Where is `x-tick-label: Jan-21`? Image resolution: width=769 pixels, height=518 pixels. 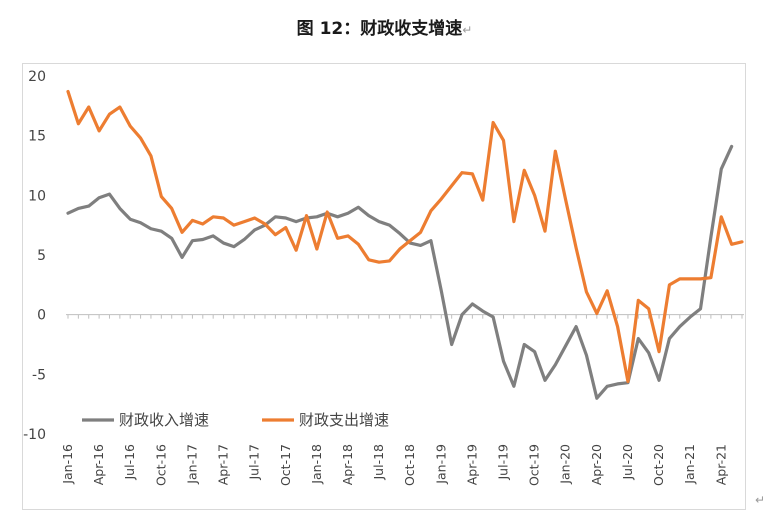
x-tick-label: Jan-21 is located at coordinates (689, 464).